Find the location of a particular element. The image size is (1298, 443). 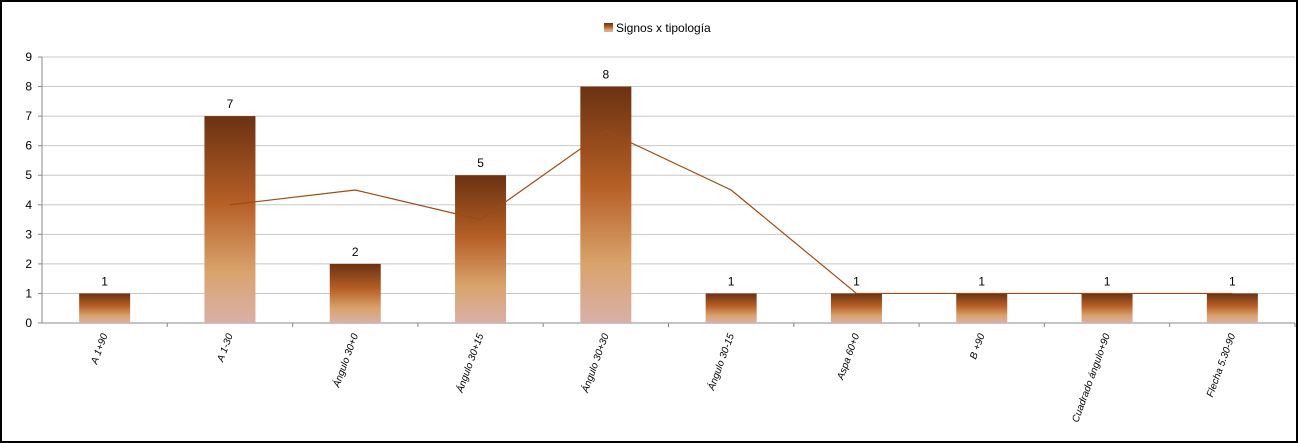

category-label: A 1-30 is located at coordinates (225, 348).